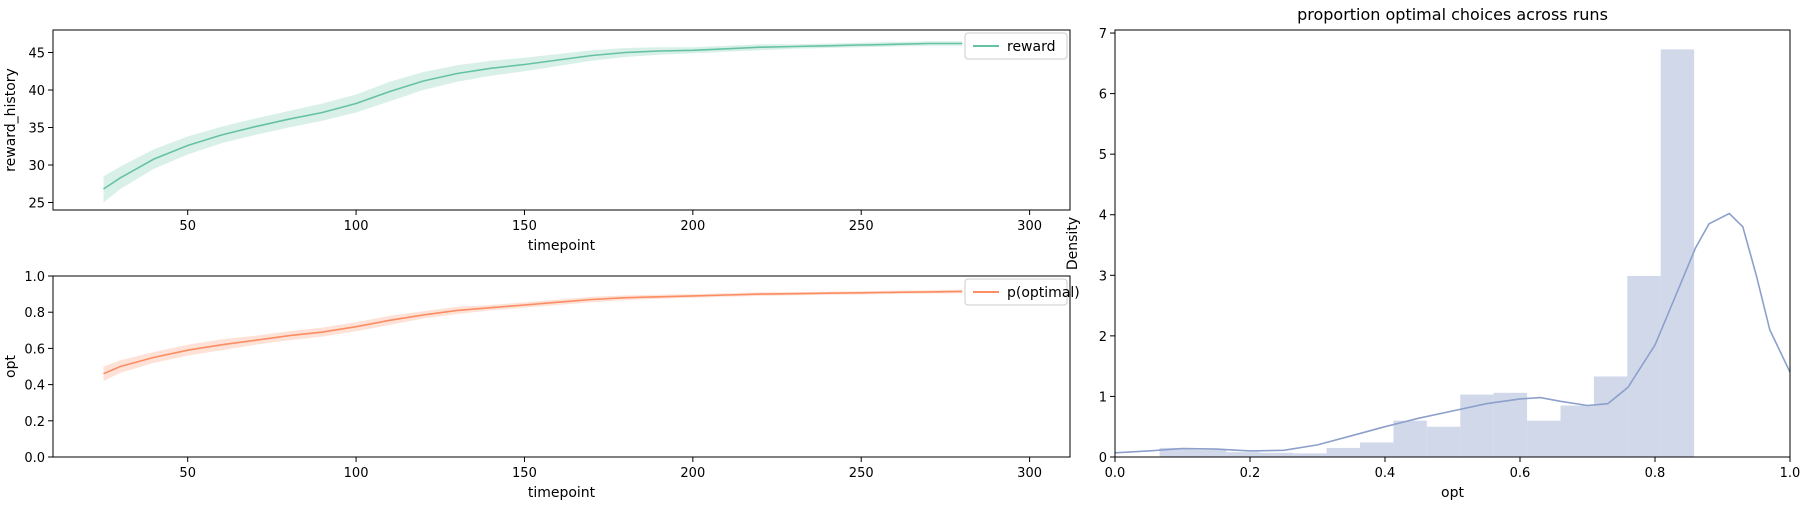 The image size is (1811, 511). What do you see at coordinates (1250, 473) in the screenshot?
I see `x-tick-label: 0.2` at bounding box center [1250, 473].